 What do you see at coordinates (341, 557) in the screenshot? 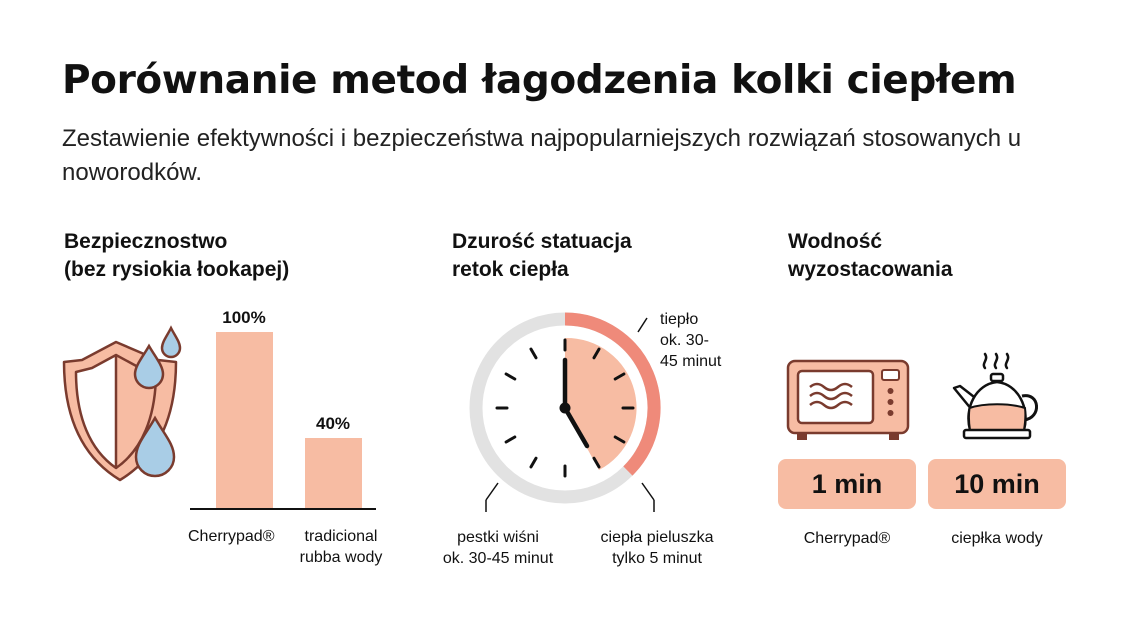
I see `bar-category-traditional-line-2: rubba wody` at bounding box center [341, 557].